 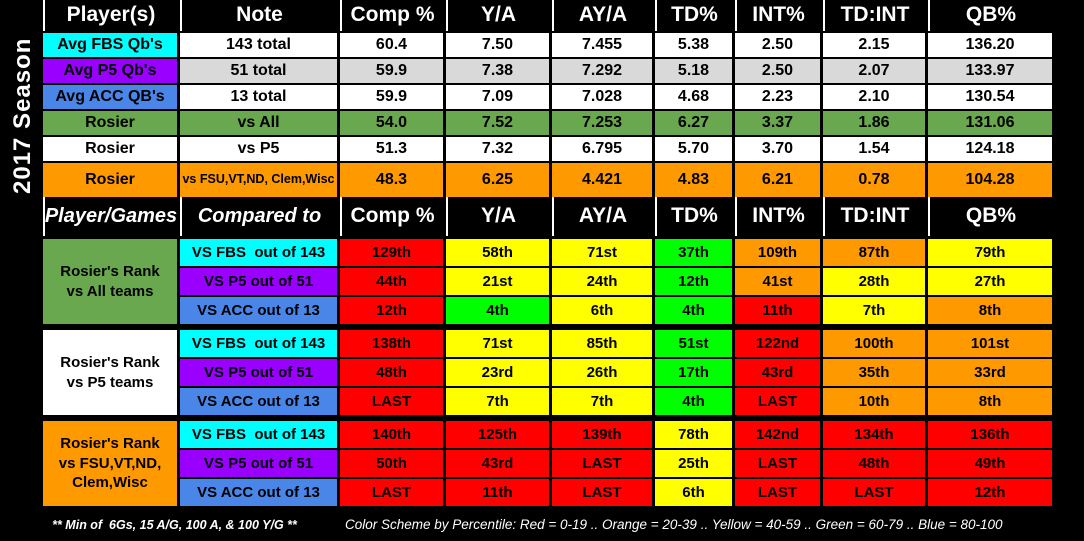 I want to click on stat-value-cell: 54.0, so click(x=391, y=123).